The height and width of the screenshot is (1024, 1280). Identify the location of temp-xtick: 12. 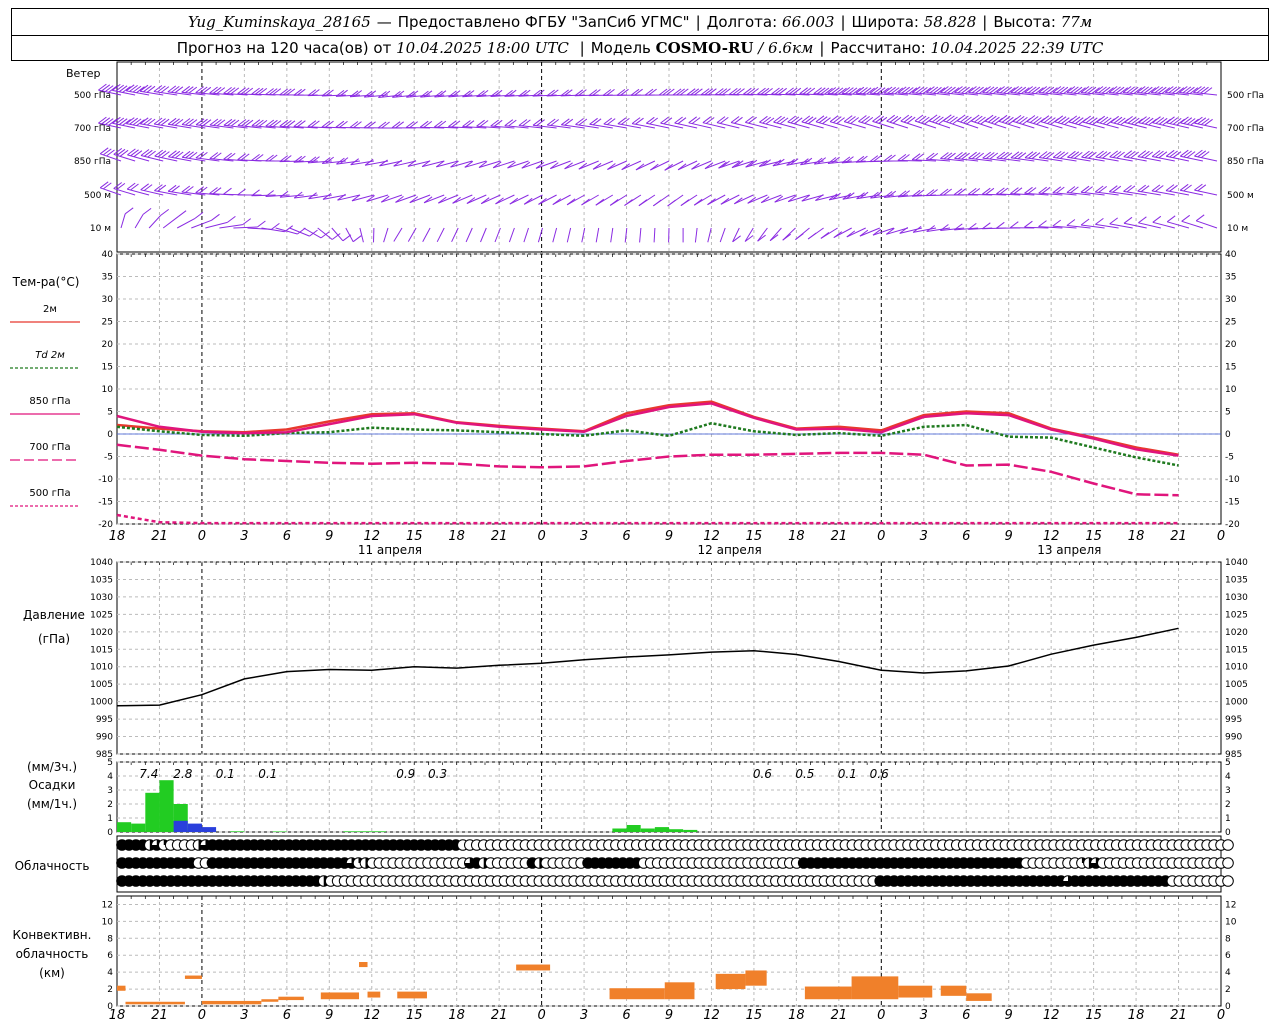
(711, 536).